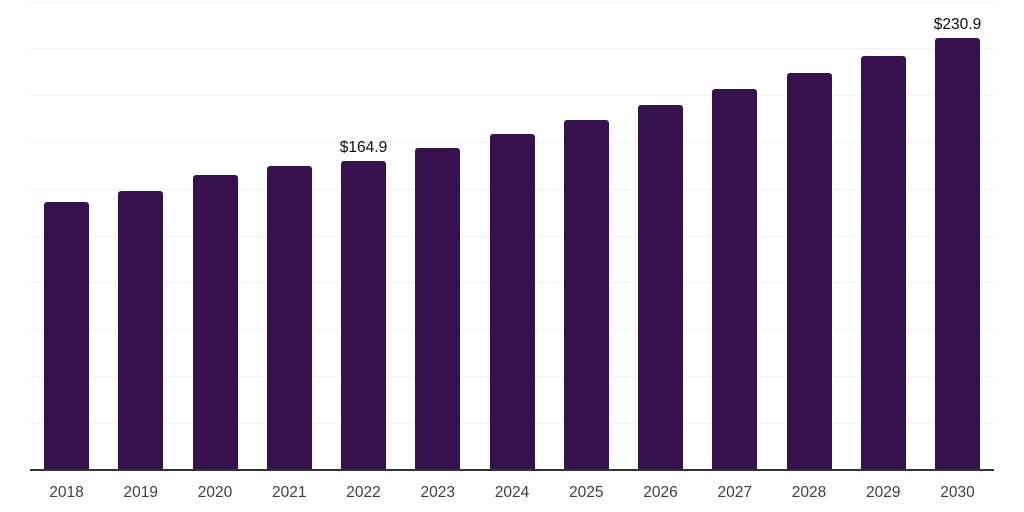  What do you see at coordinates (957, 24) in the screenshot?
I see `value-label-2030: $230.9` at bounding box center [957, 24].